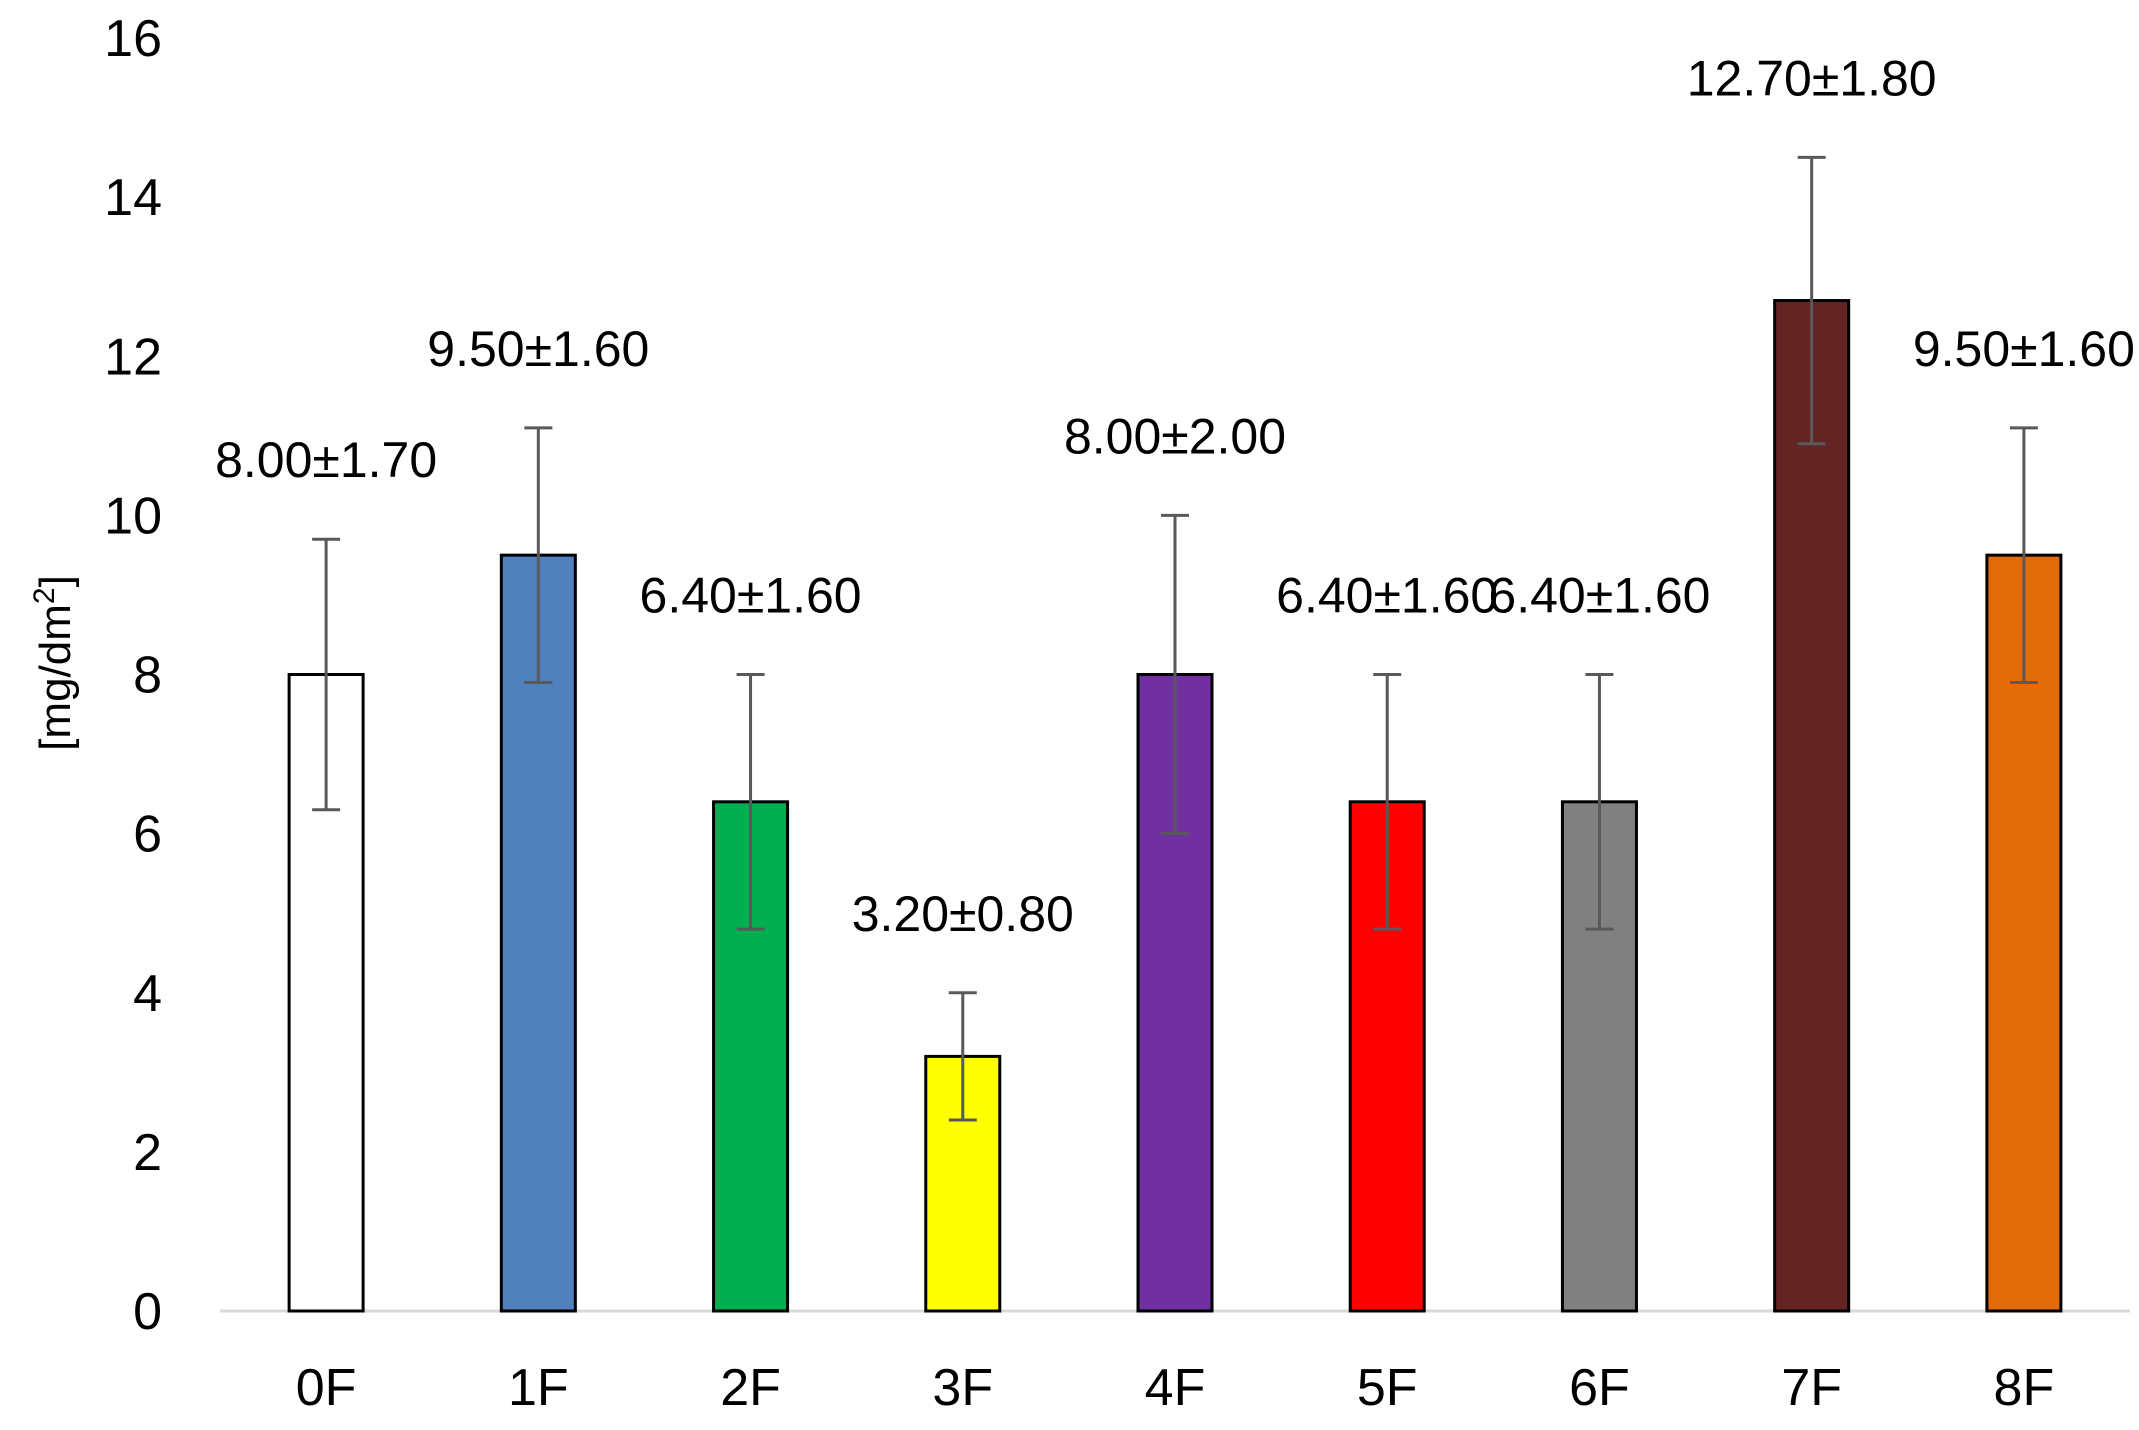 Image resolution: width=2139 pixels, height=1430 pixels. I want to click on y-tick-label: 4, so click(147, 994).